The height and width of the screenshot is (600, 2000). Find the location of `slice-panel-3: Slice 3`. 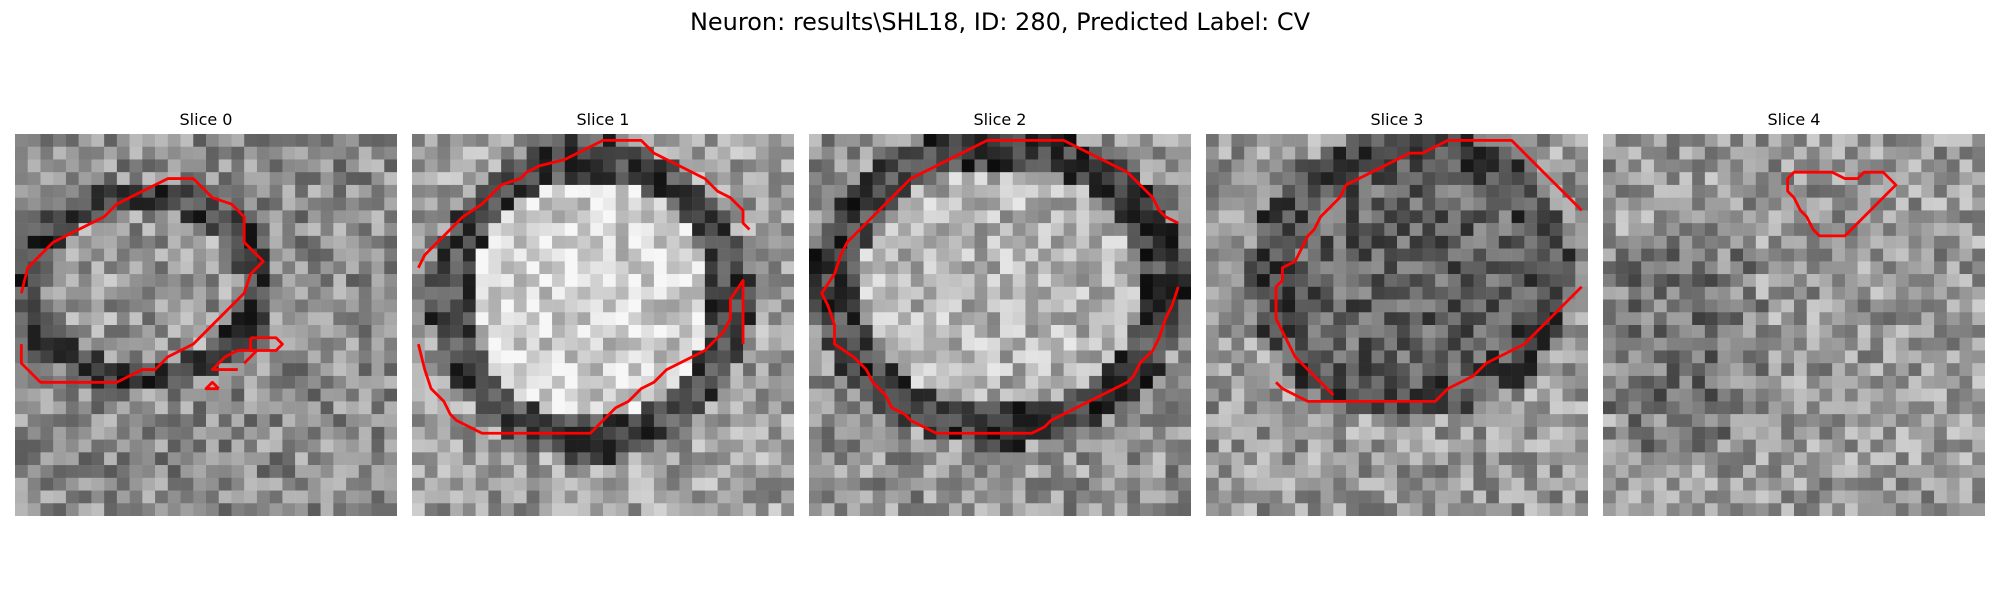

slice-panel-3: Slice 3 is located at coordinates (1397, 312).